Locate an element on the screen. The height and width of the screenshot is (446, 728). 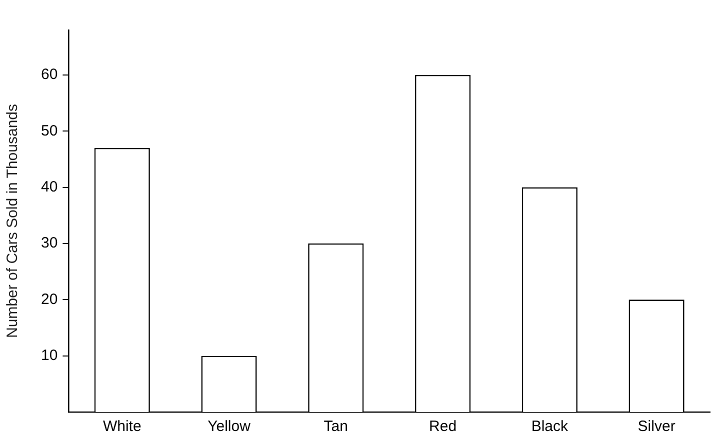
y-tick-label: 30 is located at coordinates (49, 243).